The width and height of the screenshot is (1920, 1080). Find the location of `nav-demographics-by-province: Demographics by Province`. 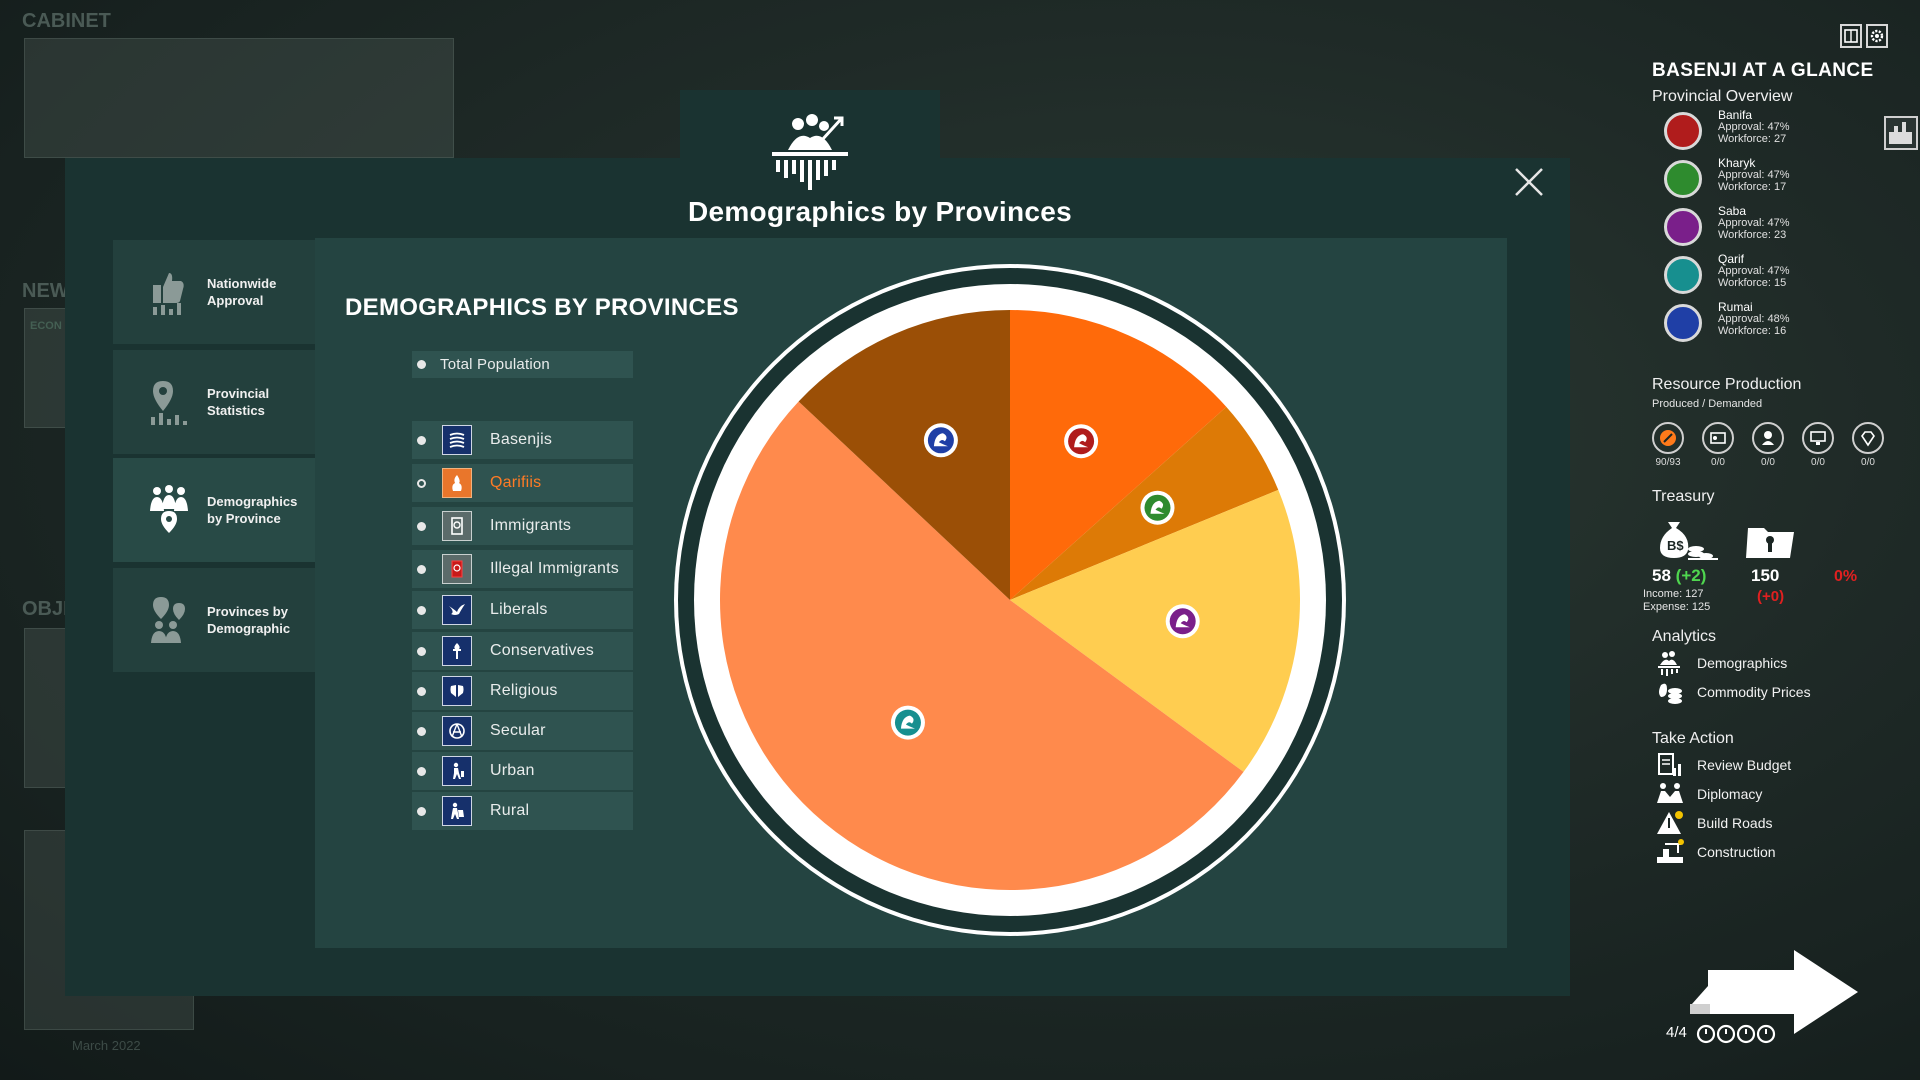

nav-demographics-by-province: Demographics by Province is located at coordinates (214, 510).